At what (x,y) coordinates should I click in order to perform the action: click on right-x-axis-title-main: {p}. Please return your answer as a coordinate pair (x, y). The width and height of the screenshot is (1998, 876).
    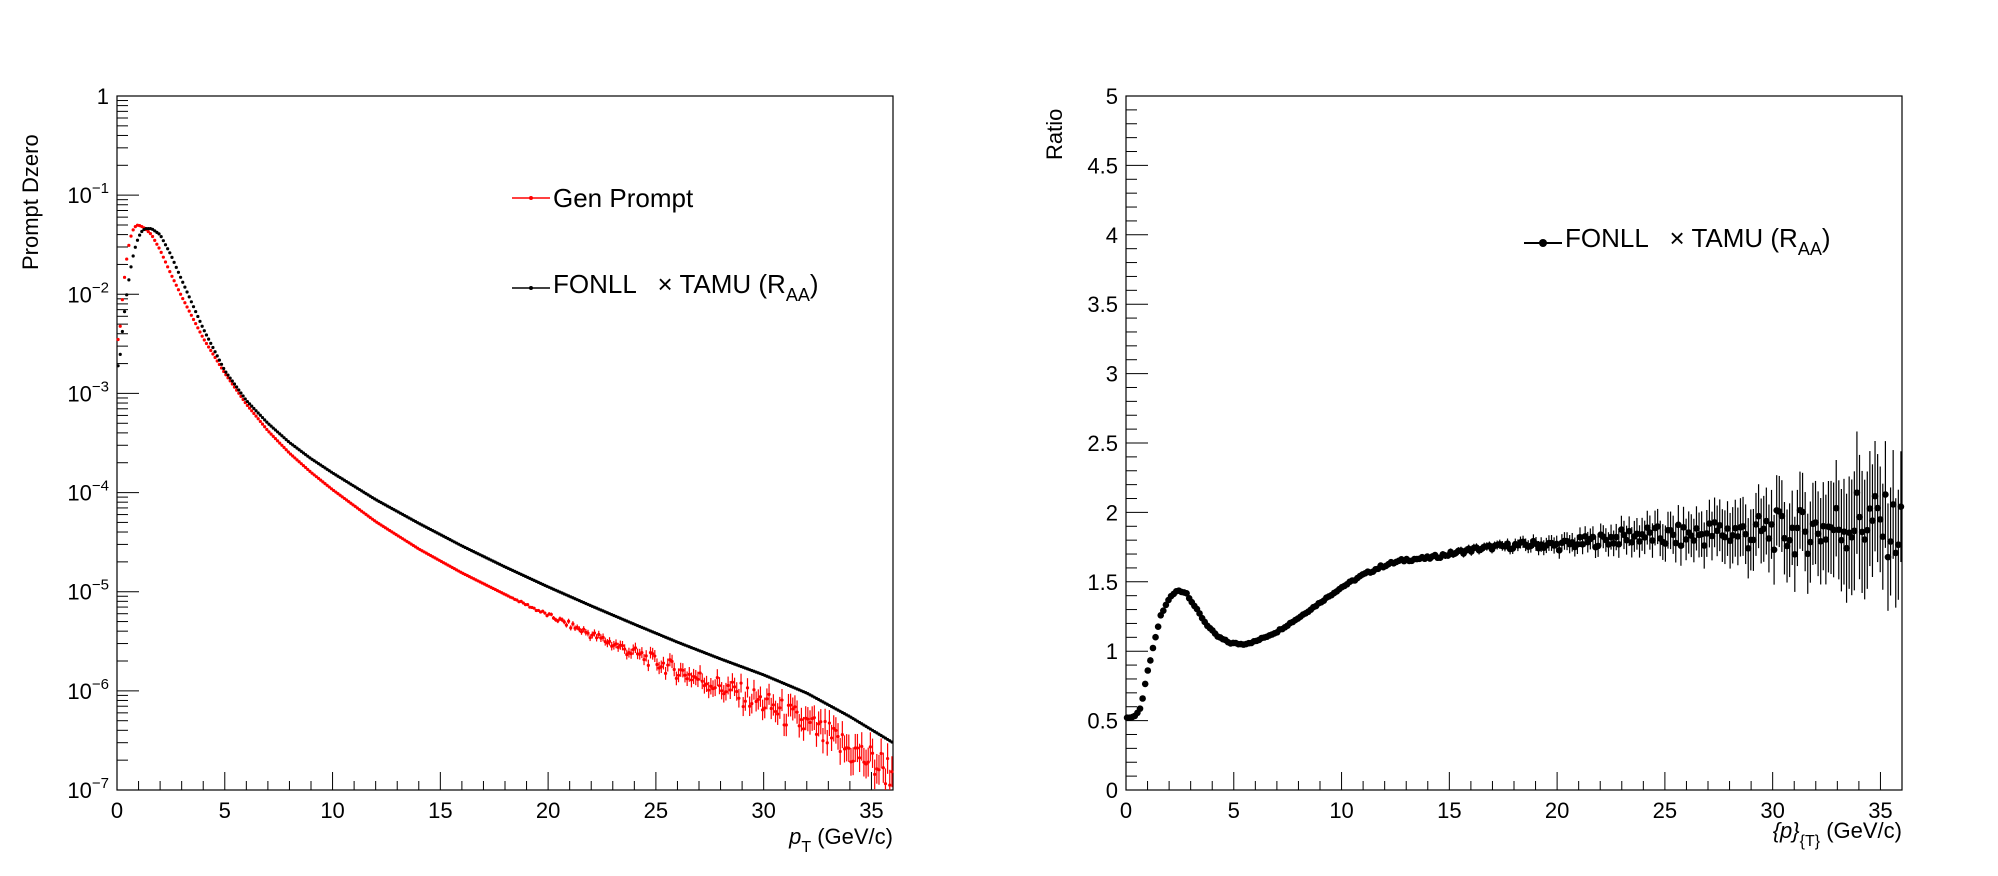
    Looking at the image, I should click on (1787, 830).